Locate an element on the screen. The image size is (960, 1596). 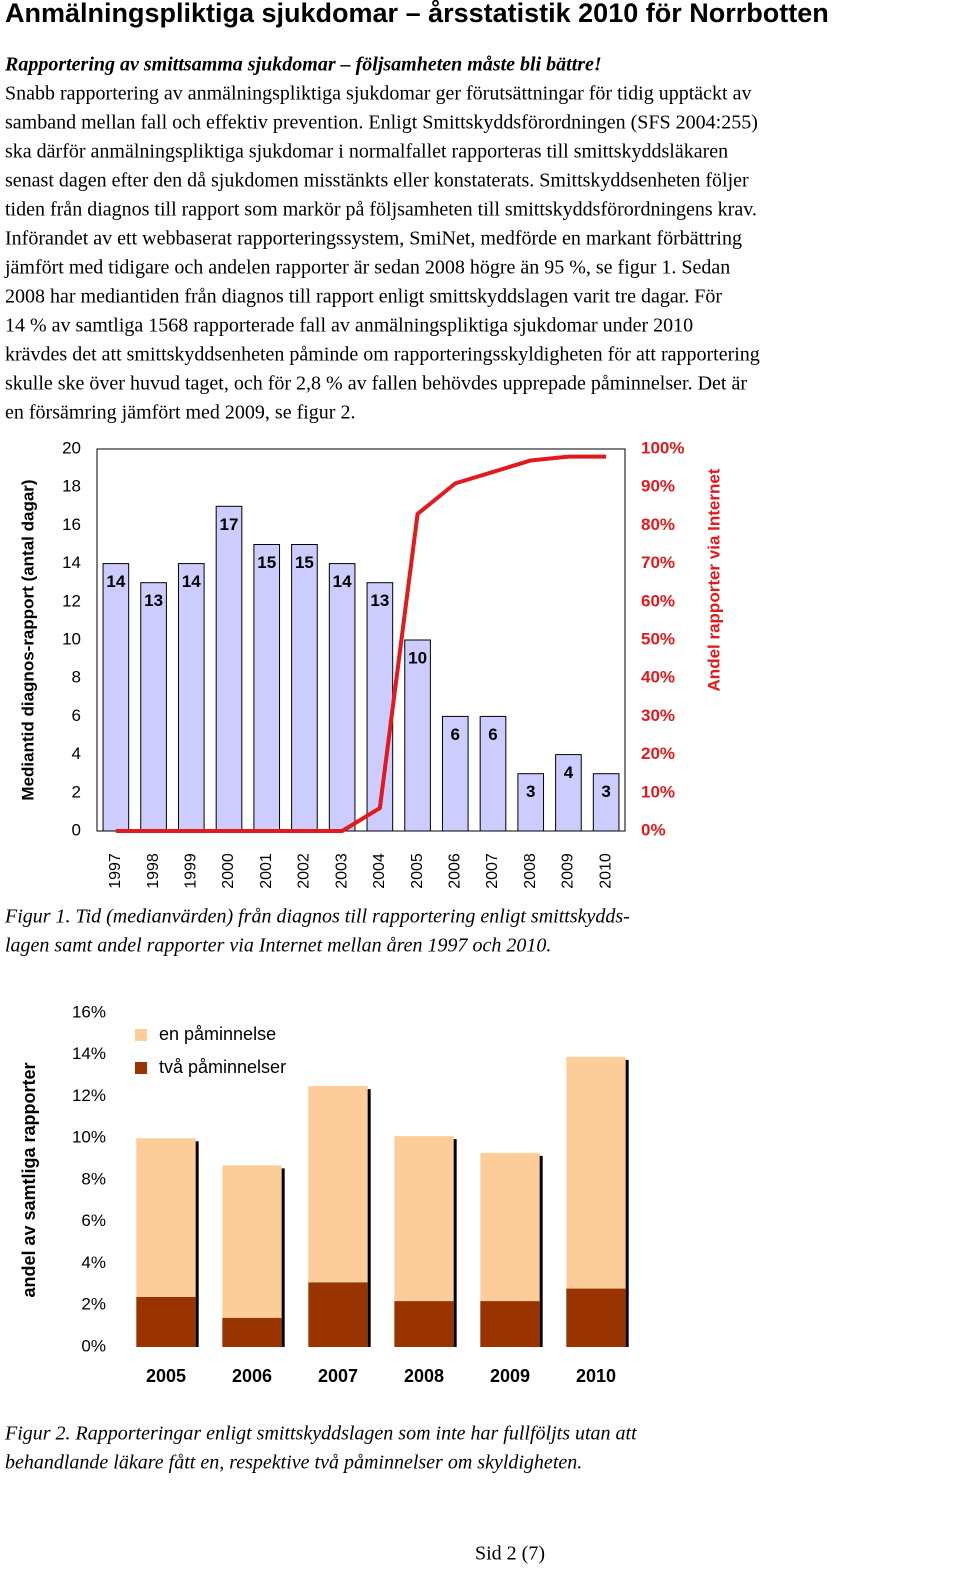
y-tick-label: 2 is located at coordinates (76, 791).